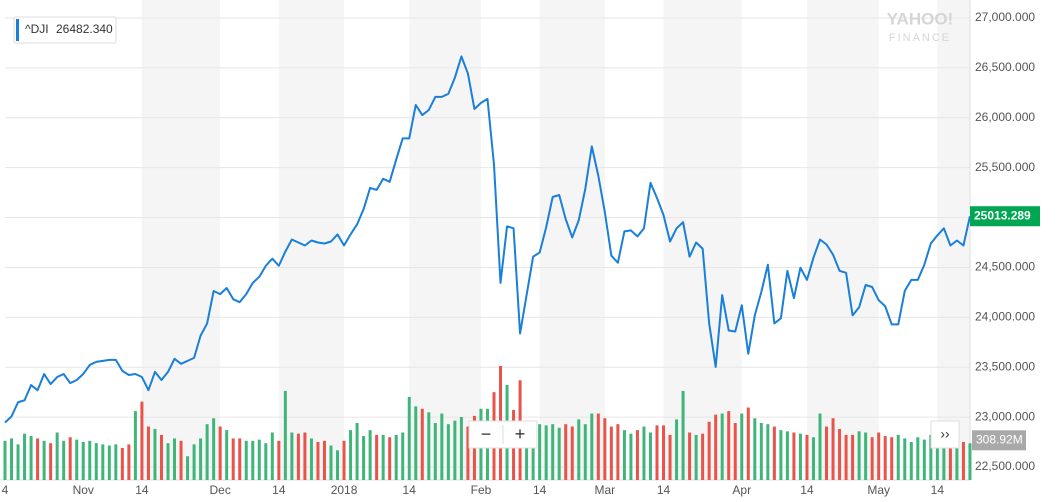  Describe the element at coordinates (5, 490) in the screenshot. I see `x-tick-label: 4` at that location.